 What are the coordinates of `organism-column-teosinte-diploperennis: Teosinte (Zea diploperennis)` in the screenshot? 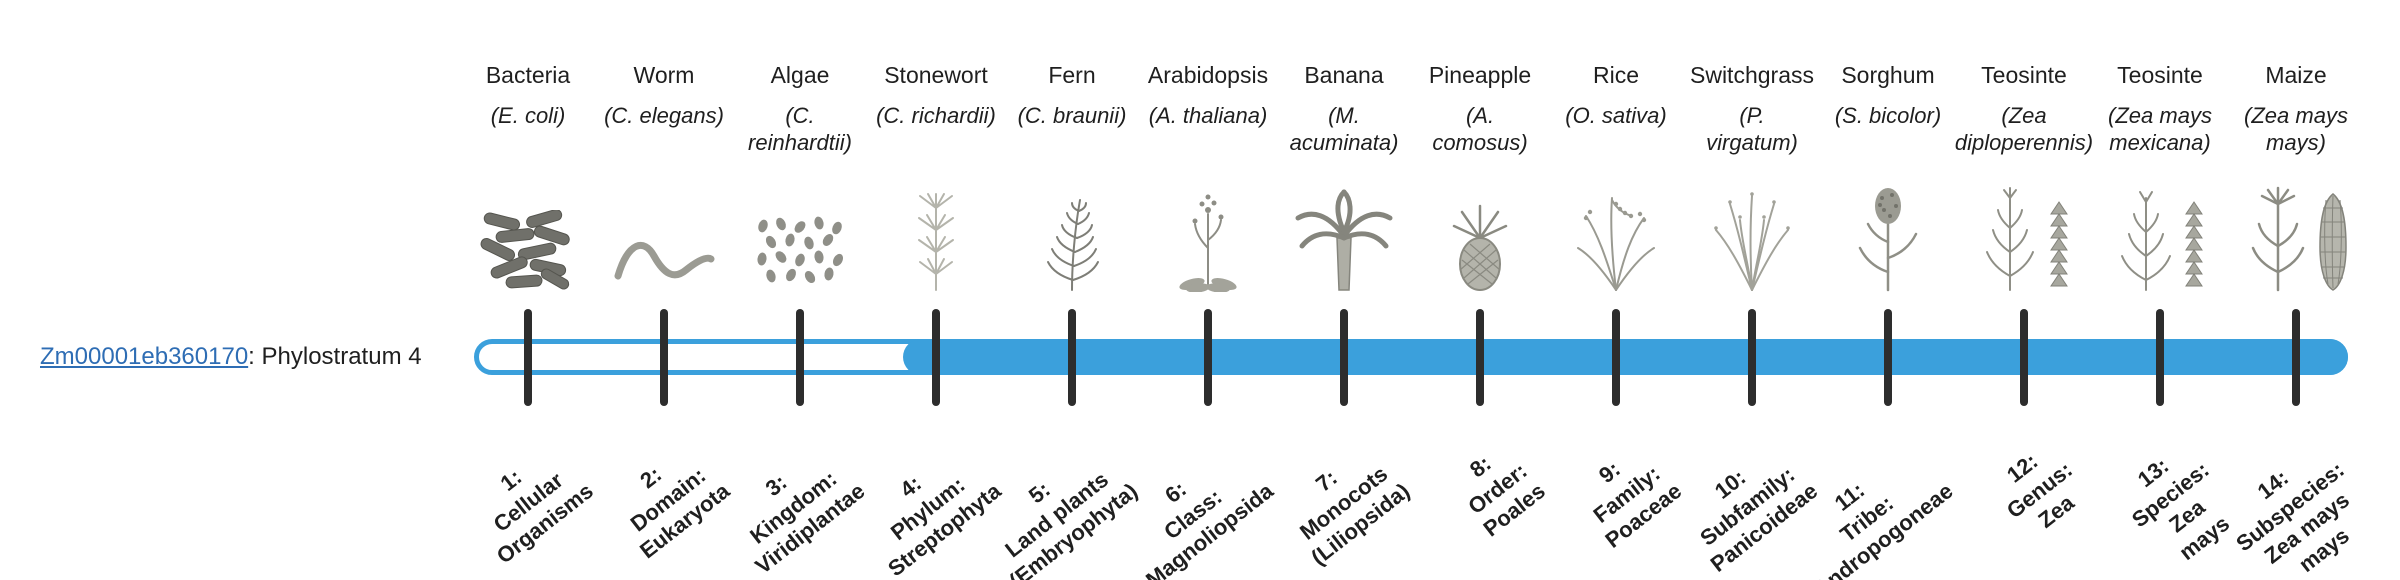 It's located at (2024, 177).